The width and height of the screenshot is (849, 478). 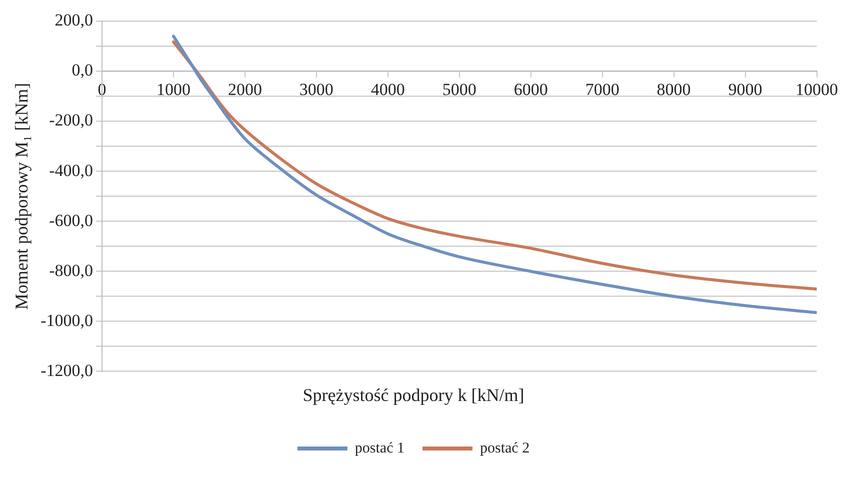 What do you see at coordinates (67, 320) in the screenshot?
I see `y-tick-label: -1000,0` at bounding box center [67, 320].